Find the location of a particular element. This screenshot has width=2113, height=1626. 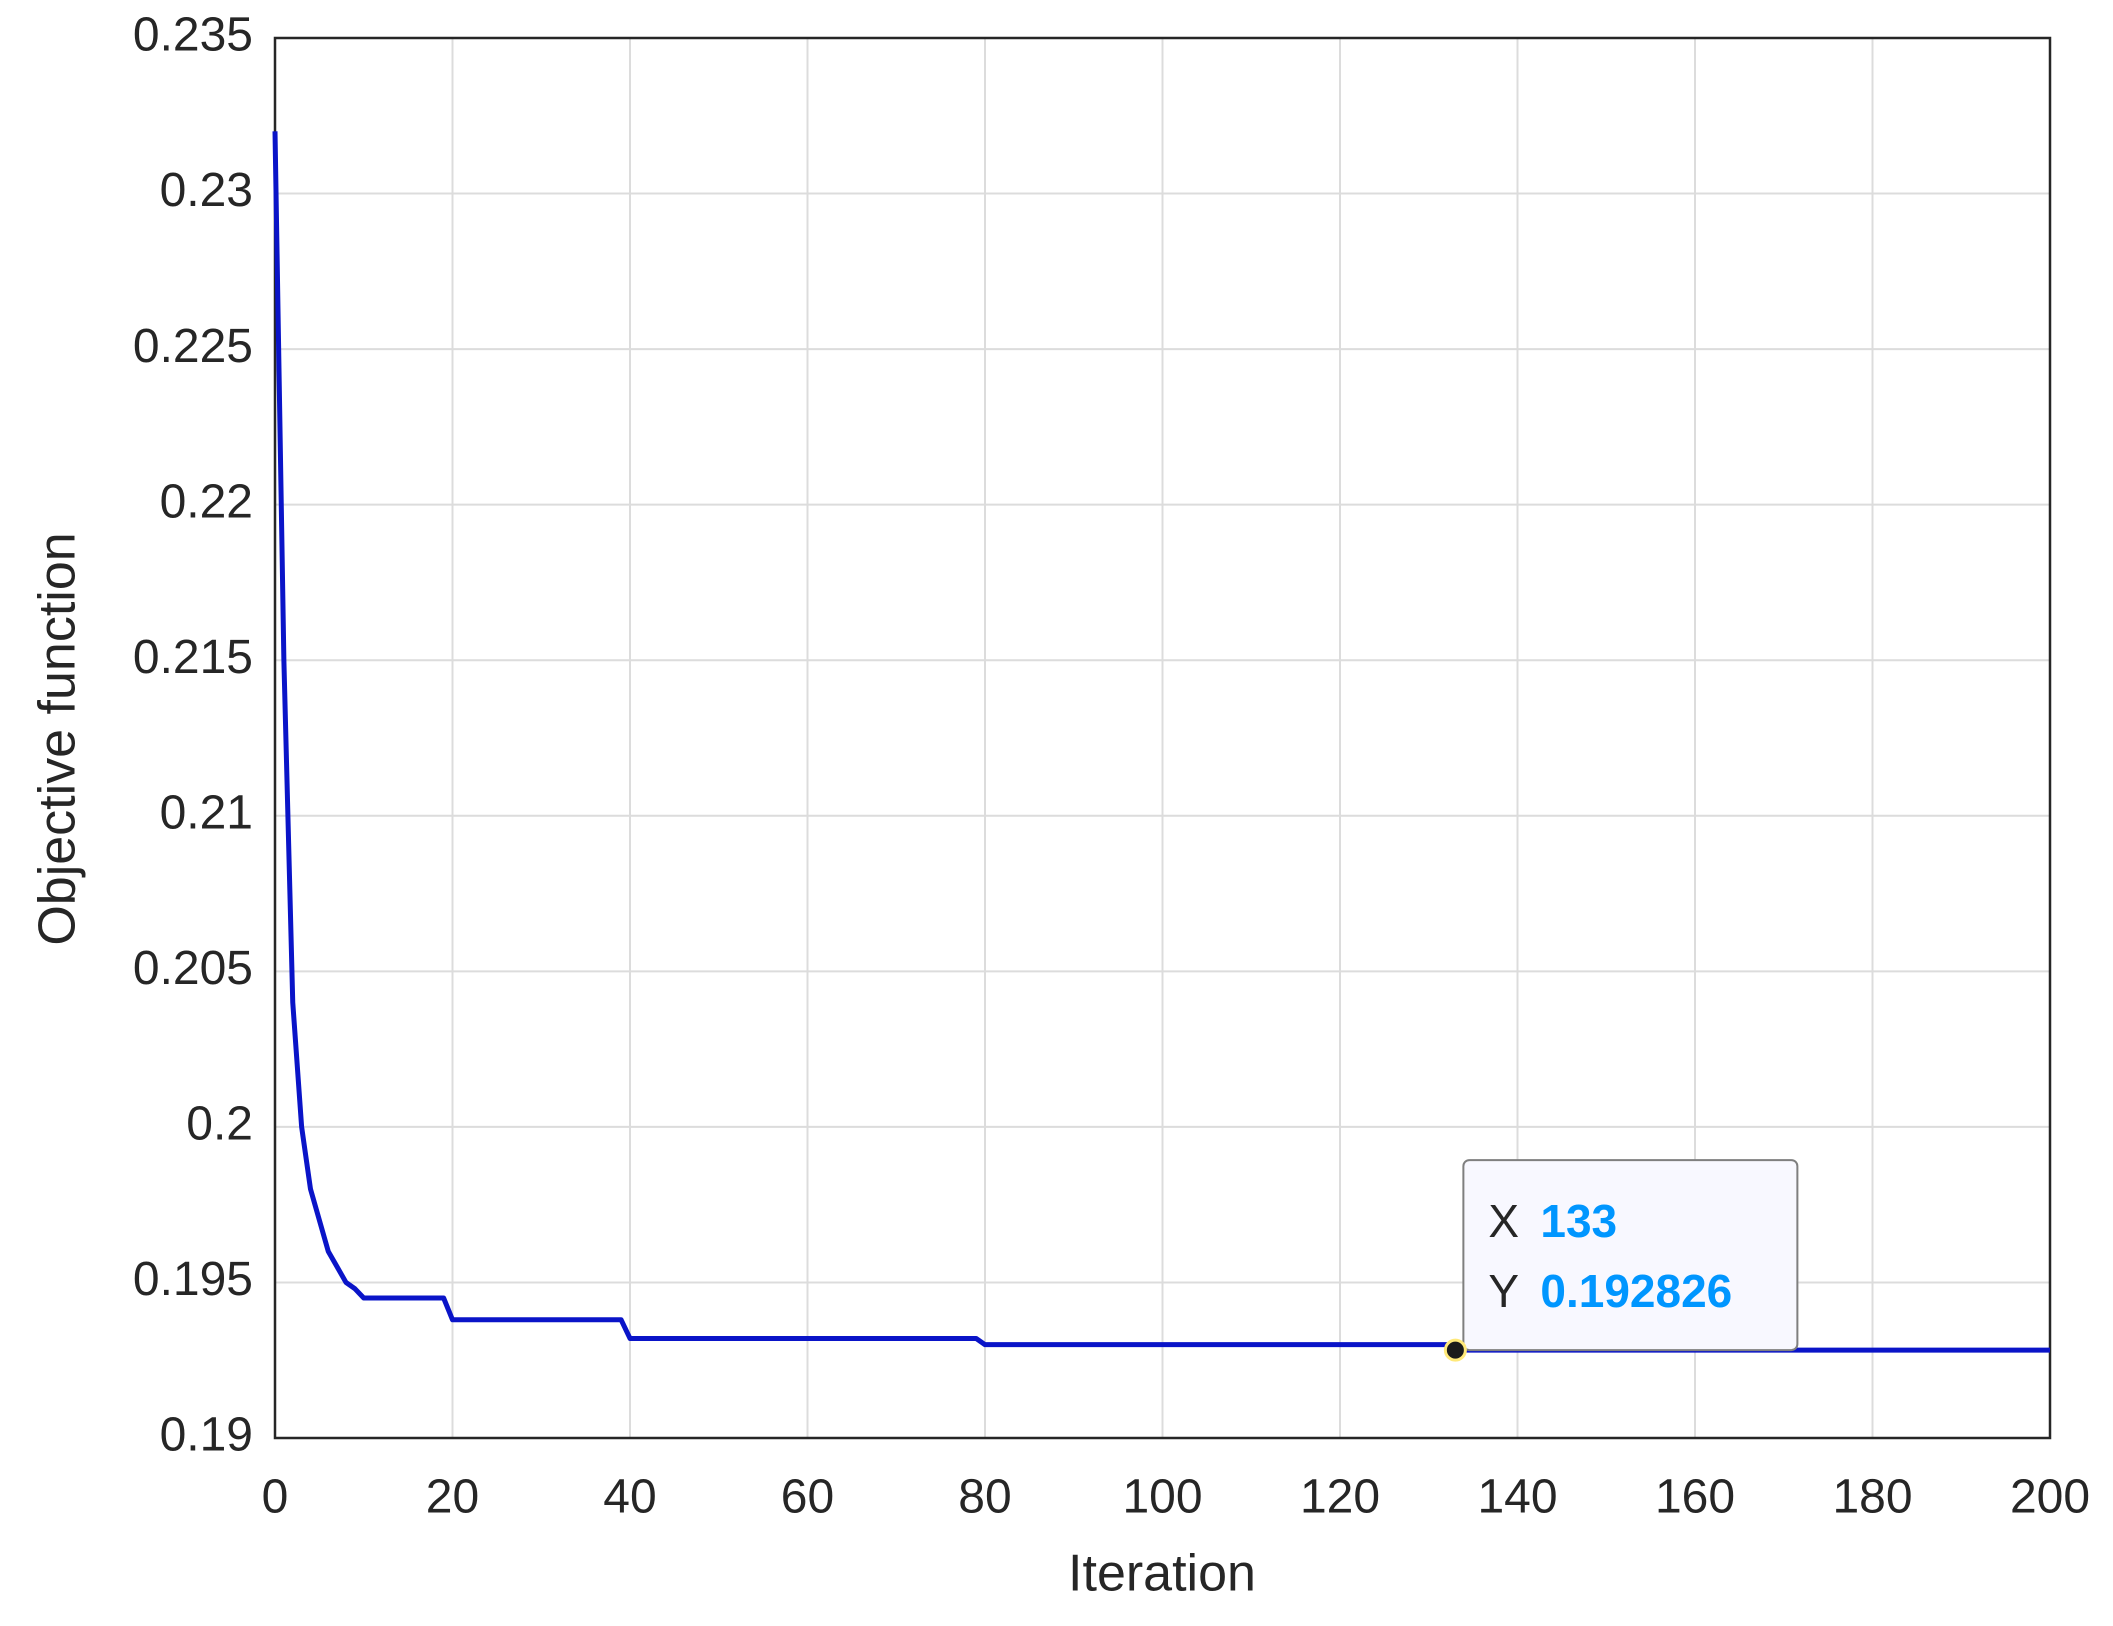

y-tick-label: 0.19 is located at coordinates (206, 1435).